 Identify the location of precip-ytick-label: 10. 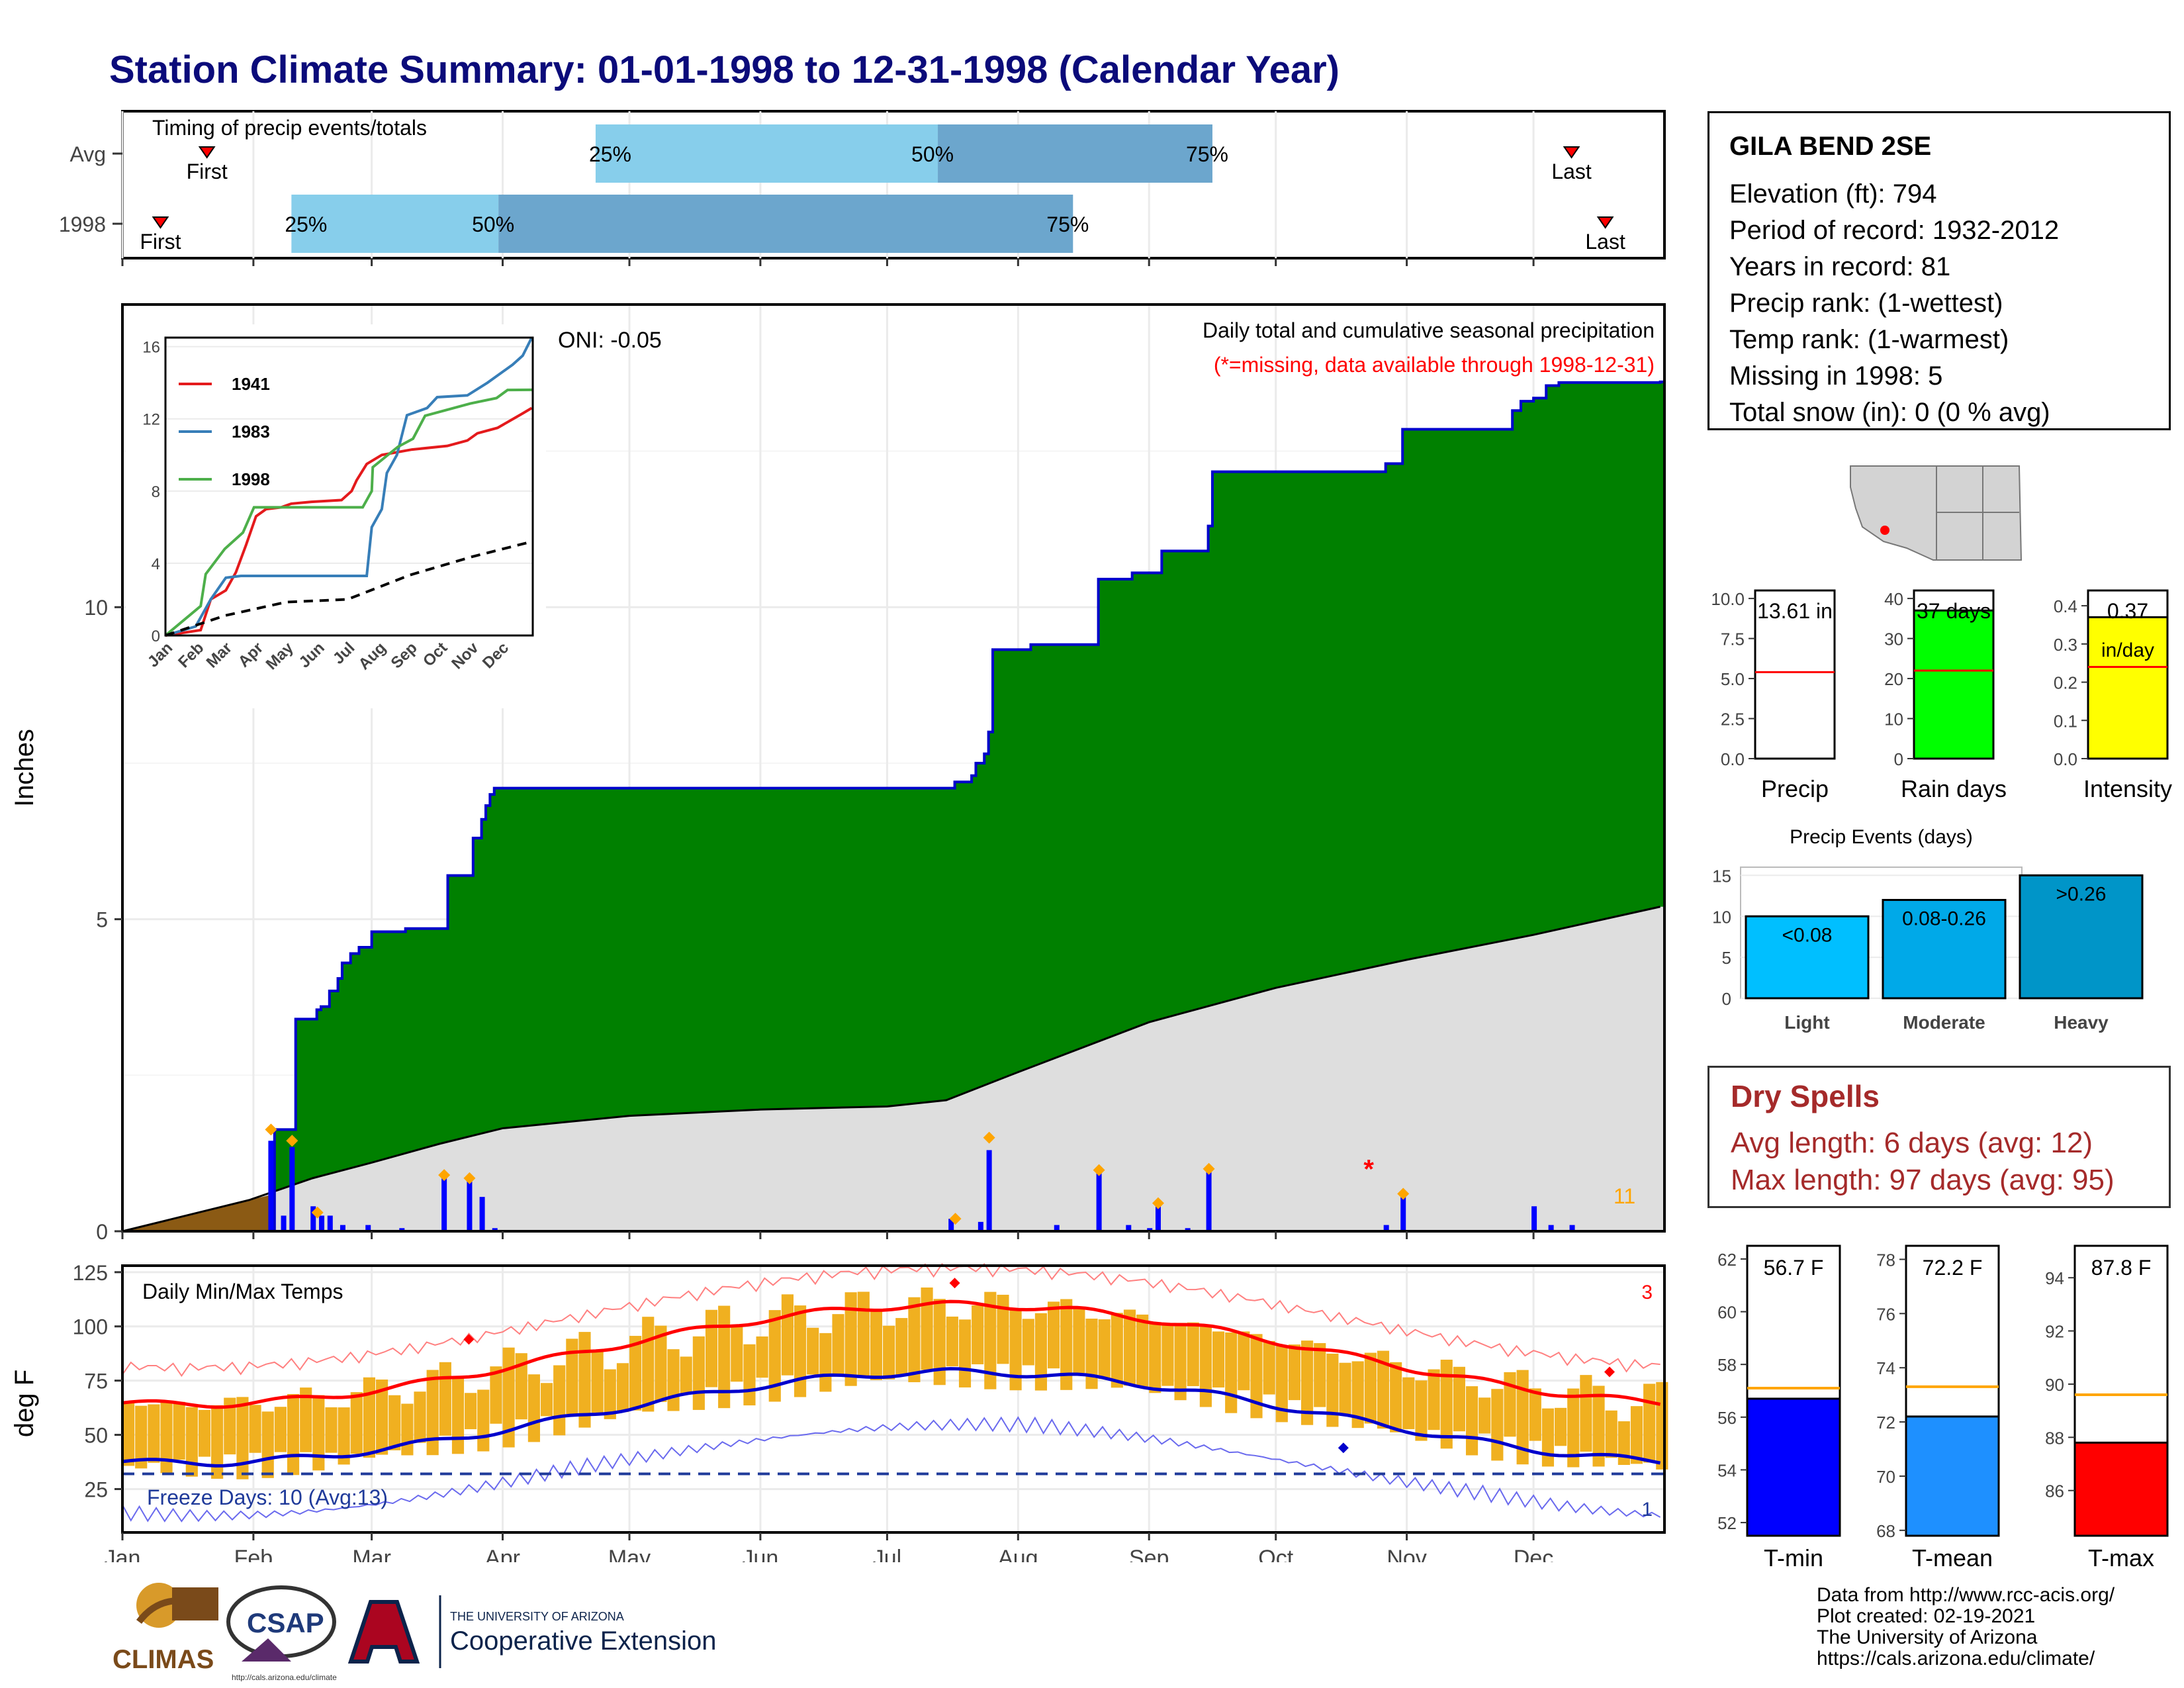
(96, 608).